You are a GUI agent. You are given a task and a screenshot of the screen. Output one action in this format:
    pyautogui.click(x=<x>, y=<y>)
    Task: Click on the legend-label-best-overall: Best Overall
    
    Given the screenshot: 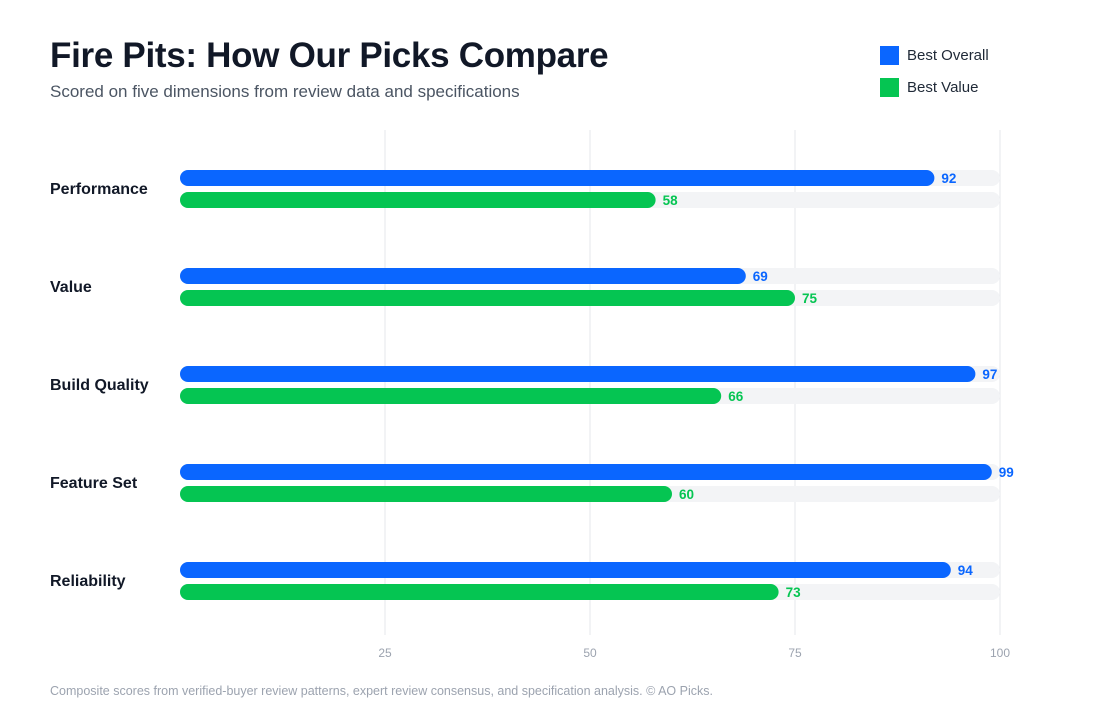 What is the action you would take?
    pyautogui.click(x=948, y=55)
    